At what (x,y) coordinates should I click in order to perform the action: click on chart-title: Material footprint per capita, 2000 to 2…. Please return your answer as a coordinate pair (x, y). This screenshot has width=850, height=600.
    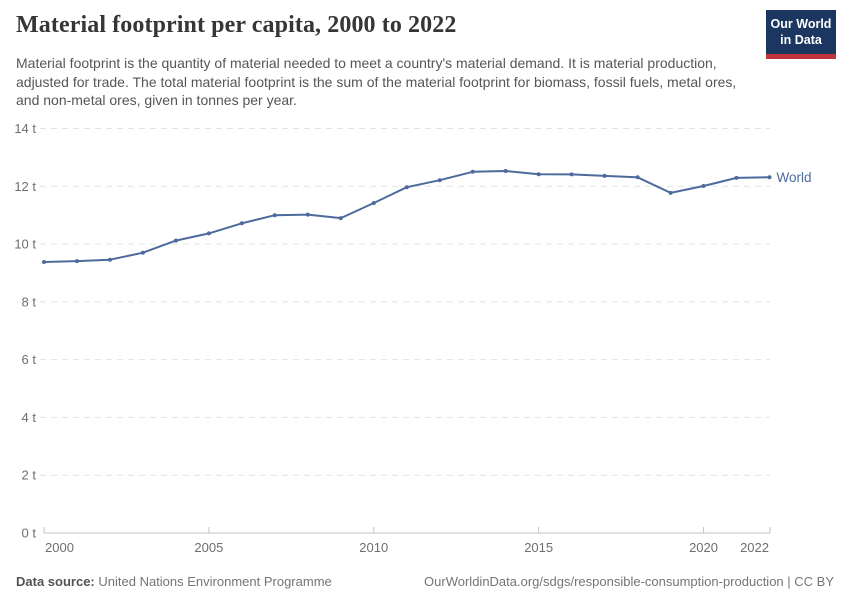
    Looking at the image, I should click on (236, 25).